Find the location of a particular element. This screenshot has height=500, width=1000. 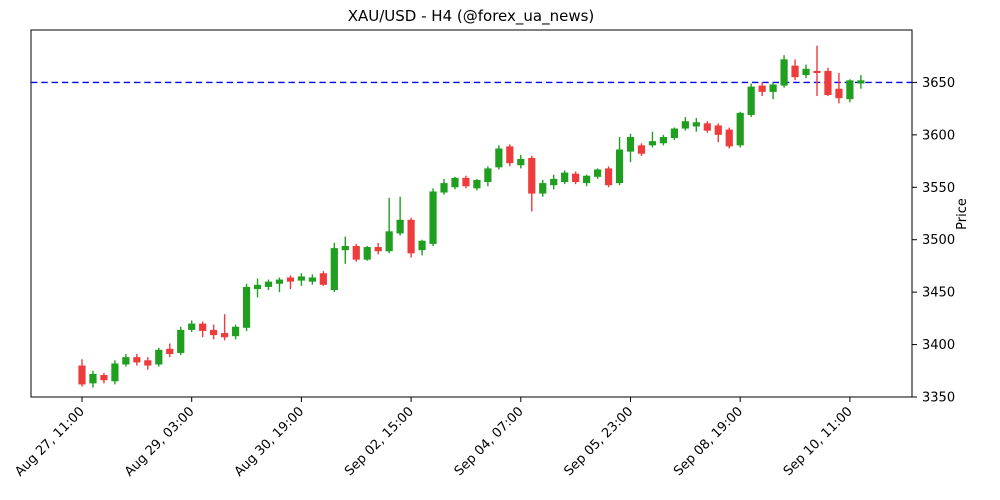

x-tick-label: Sep 10, 11:00 is located at coordinates (818, 441).